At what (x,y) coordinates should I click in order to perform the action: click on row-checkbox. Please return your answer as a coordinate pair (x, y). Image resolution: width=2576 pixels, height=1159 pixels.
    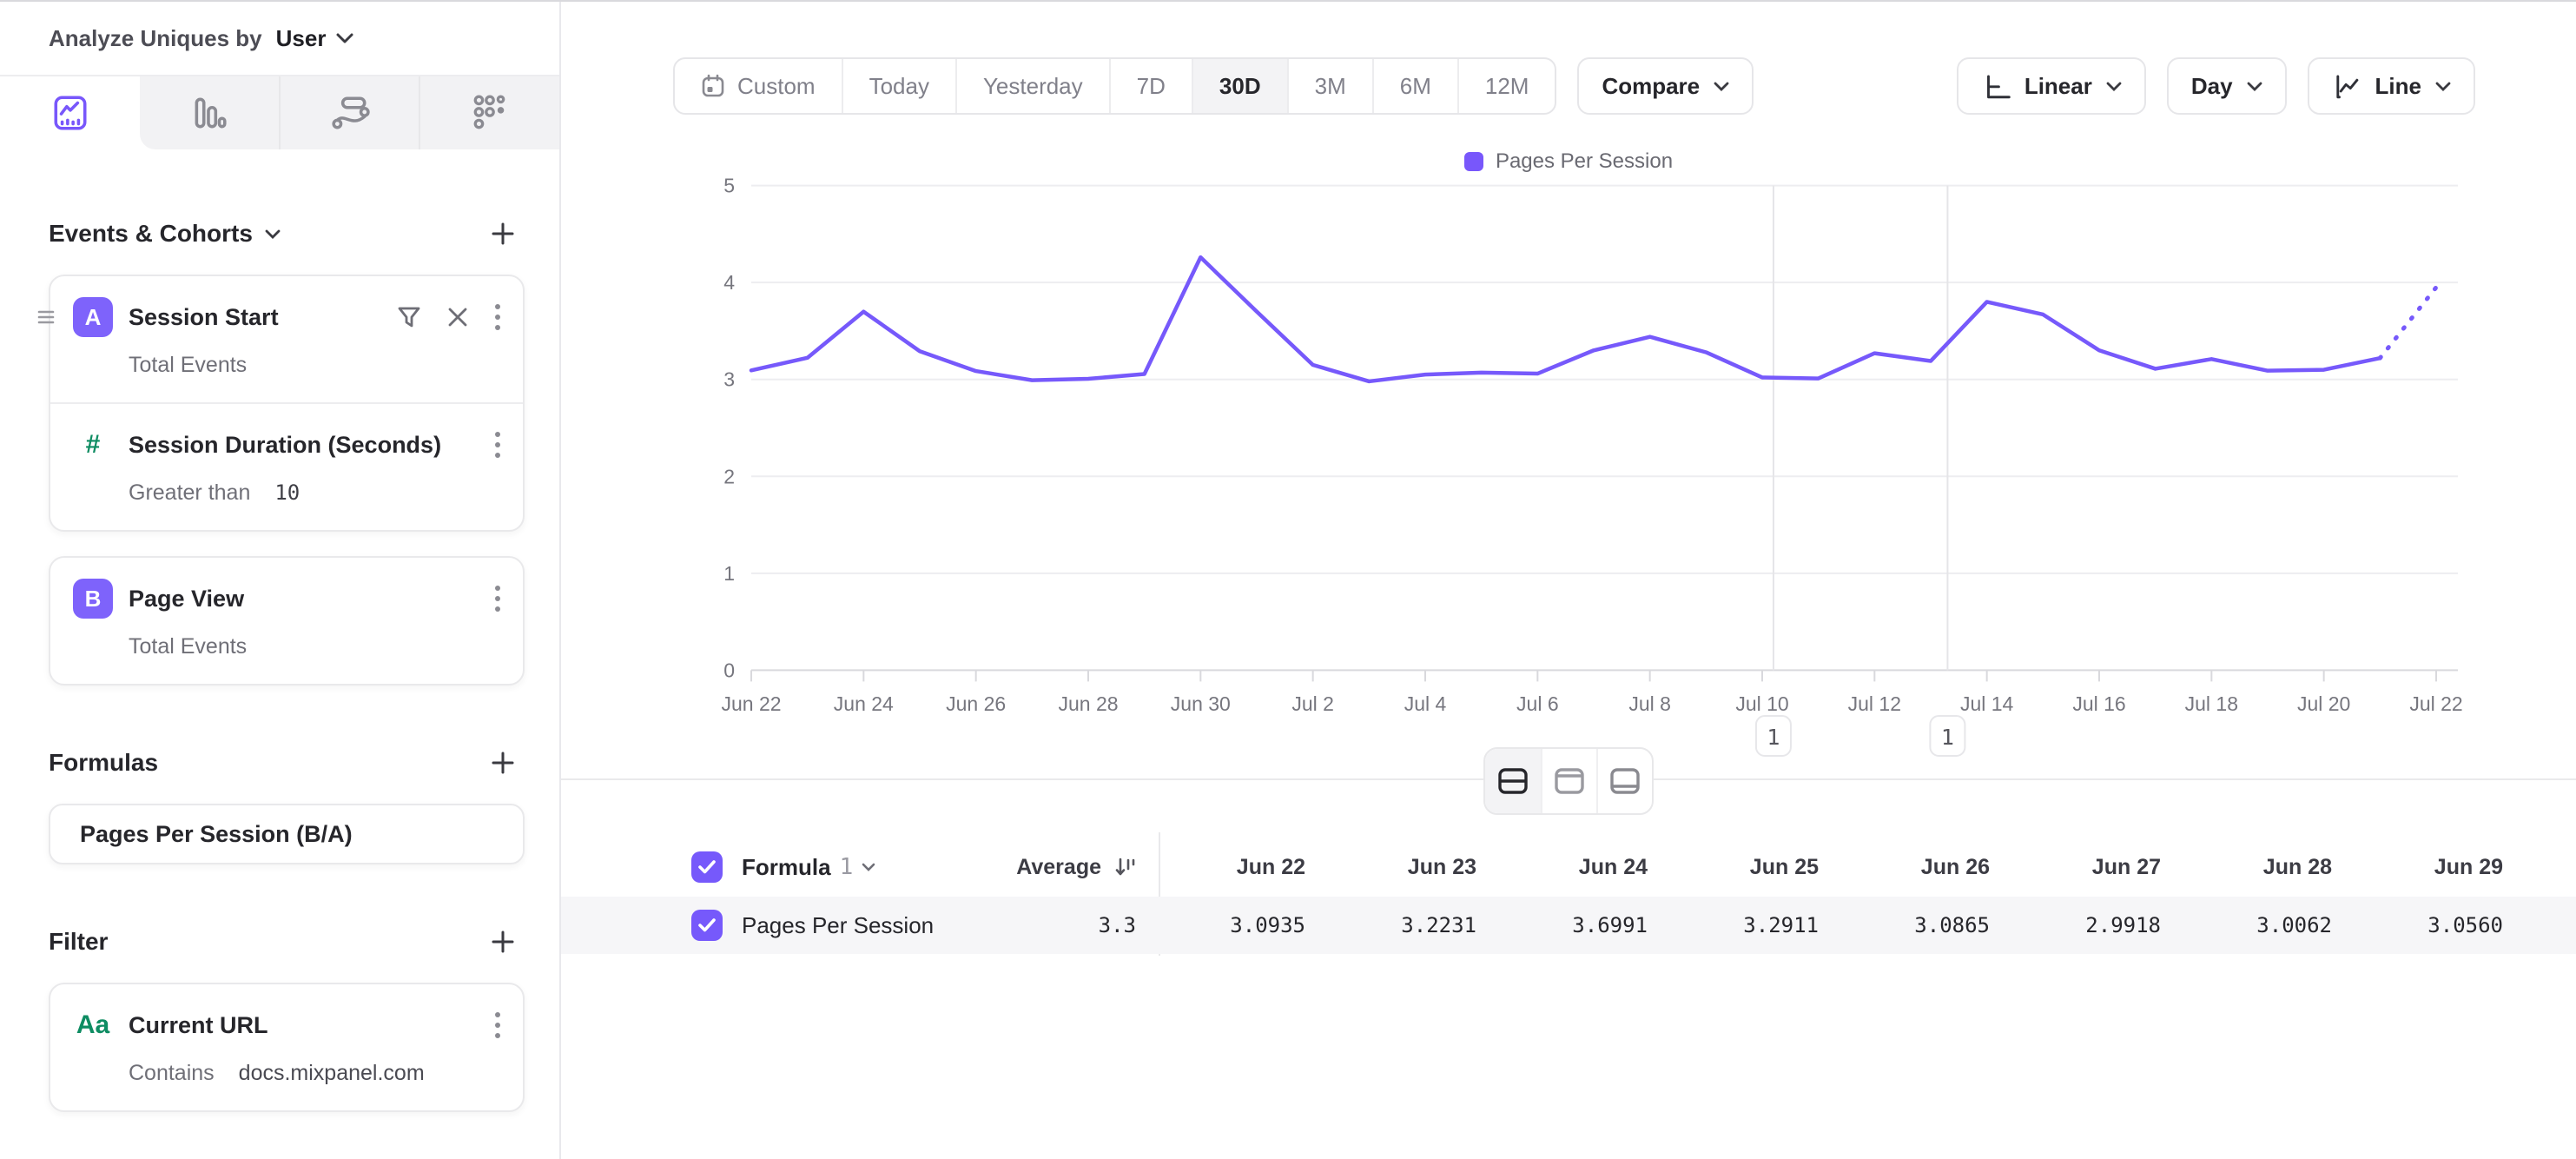
    Looking at the image, I should click on (707, 925).